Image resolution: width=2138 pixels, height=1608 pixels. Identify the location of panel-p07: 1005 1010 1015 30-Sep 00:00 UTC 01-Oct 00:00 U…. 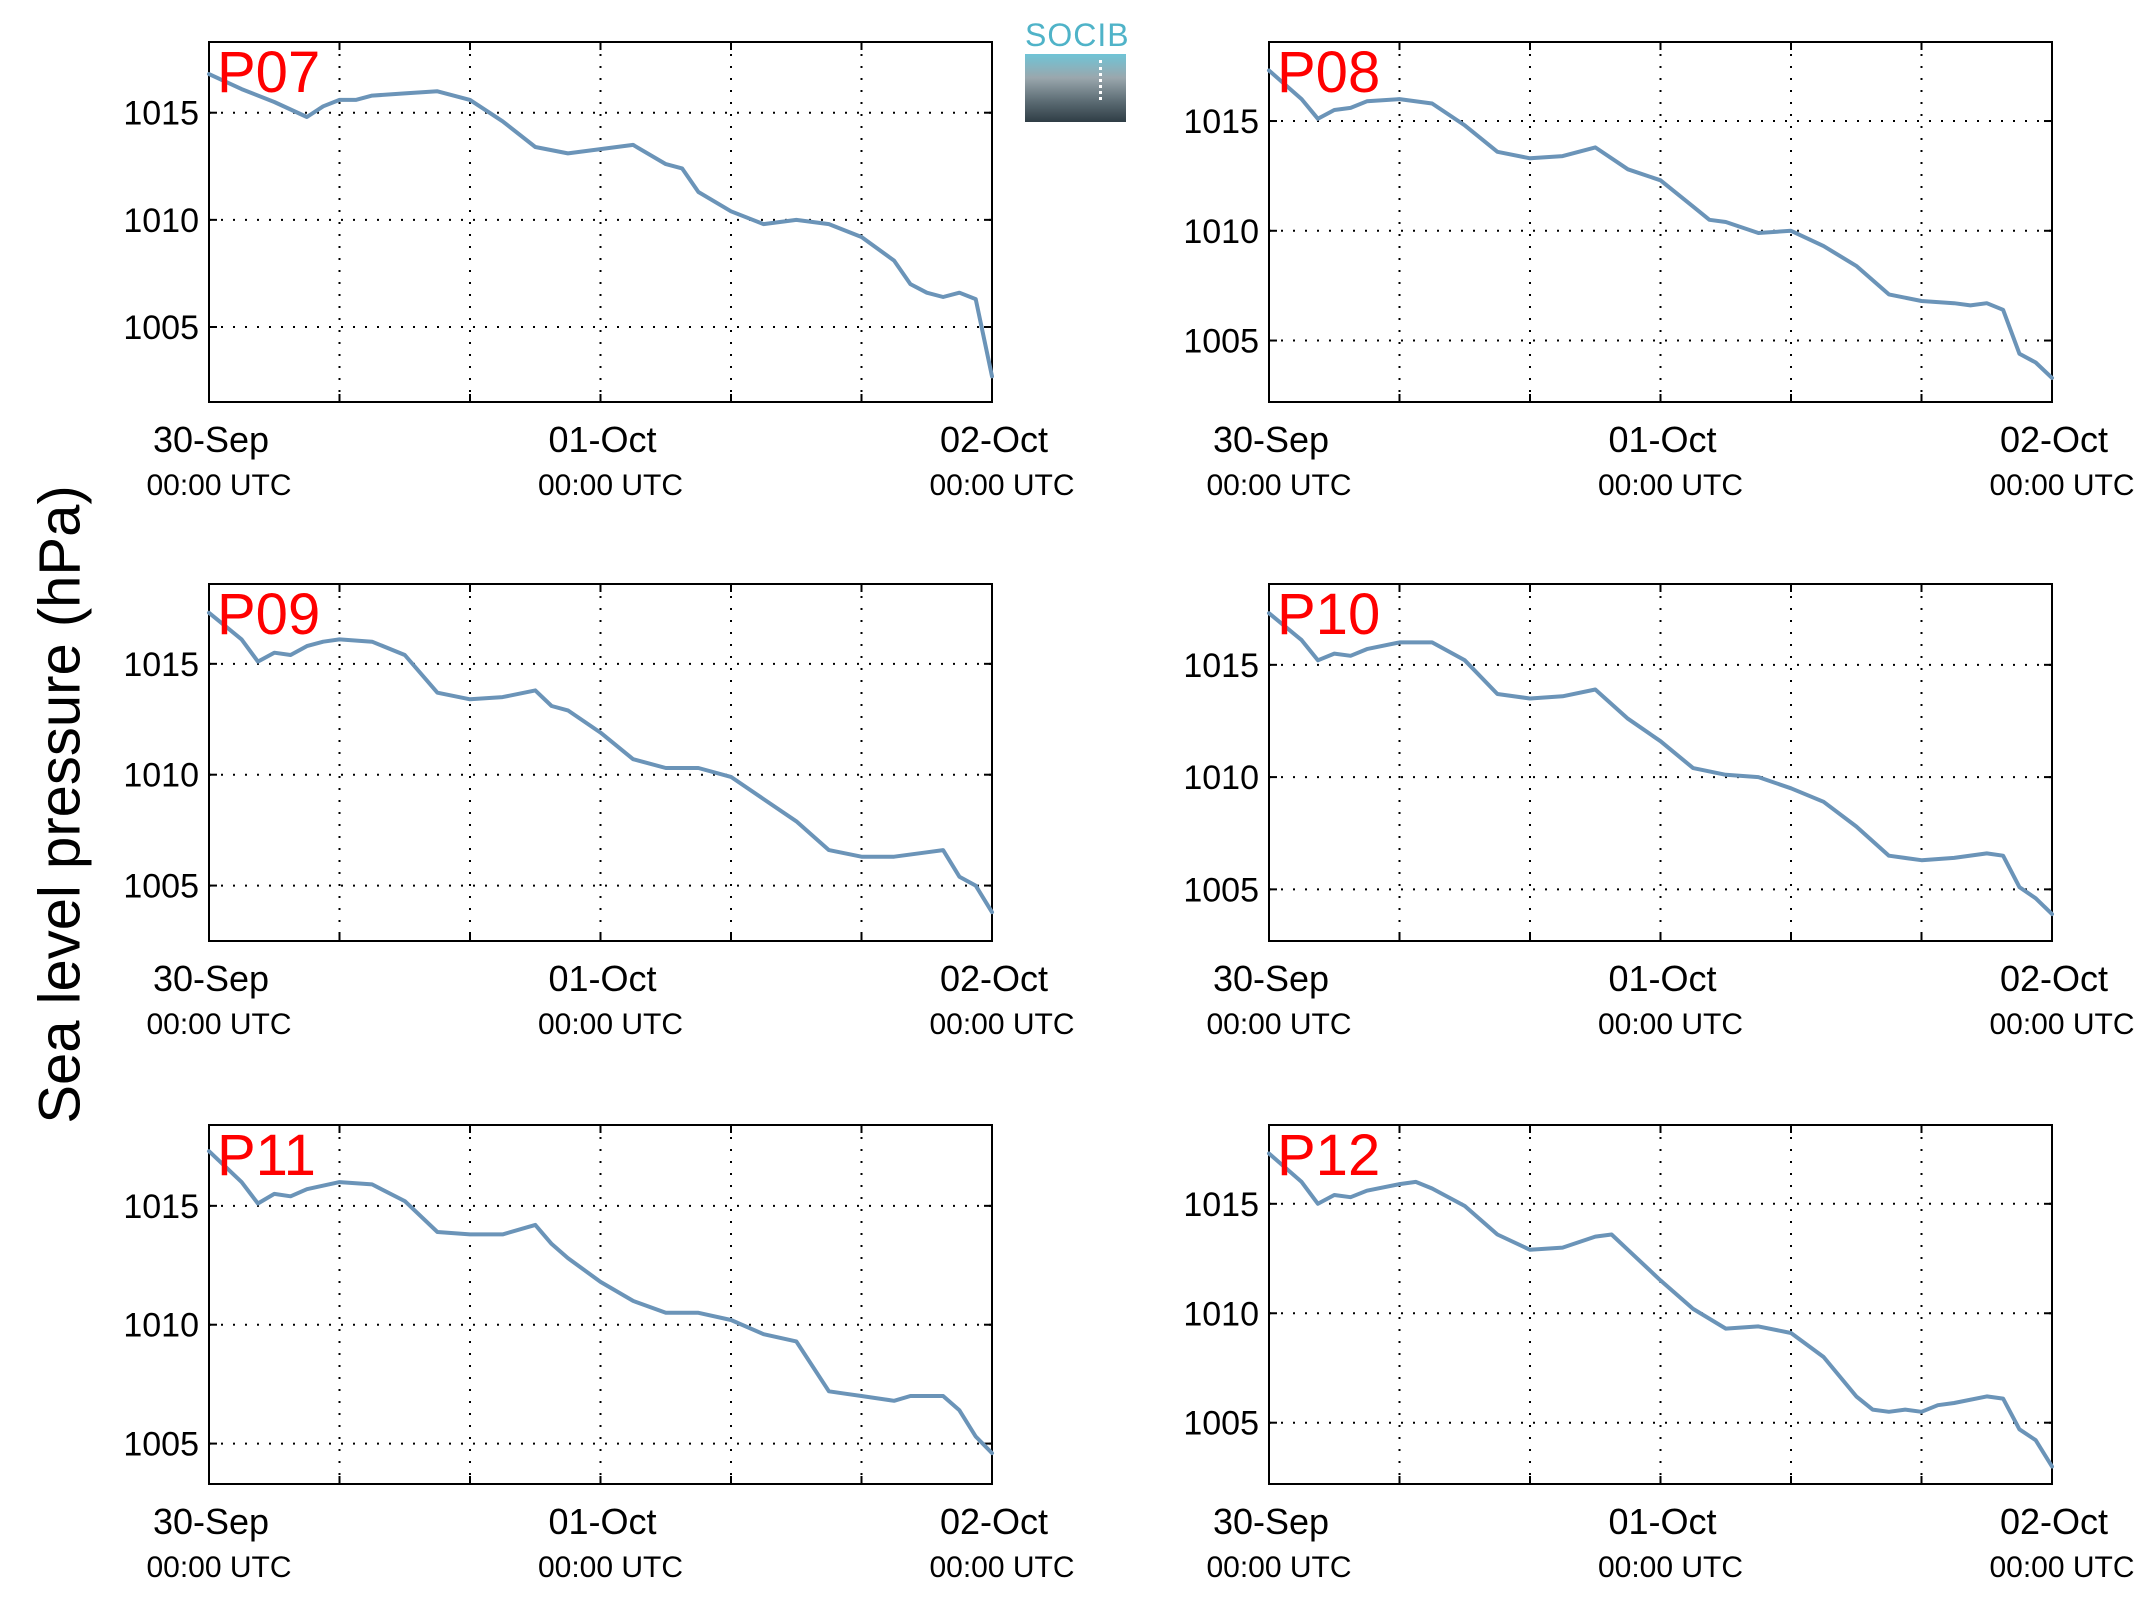
(598, 271).